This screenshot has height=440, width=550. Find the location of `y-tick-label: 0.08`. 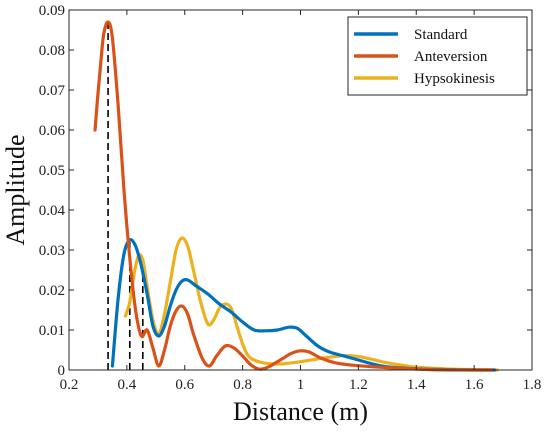

y-tick-label: 0.08 is located at coordinates (52, 51).